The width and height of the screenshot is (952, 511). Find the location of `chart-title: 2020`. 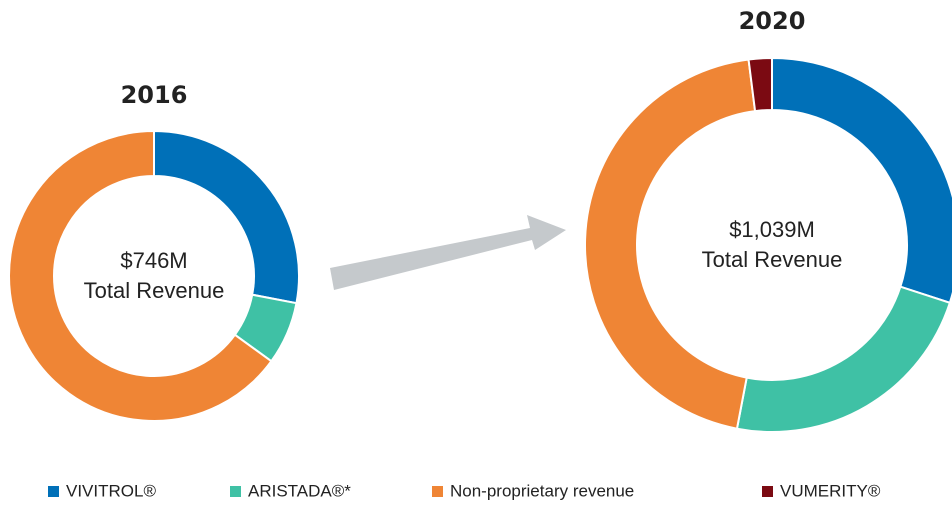

chart-title: 2020 is located at coordinates (772, 21).